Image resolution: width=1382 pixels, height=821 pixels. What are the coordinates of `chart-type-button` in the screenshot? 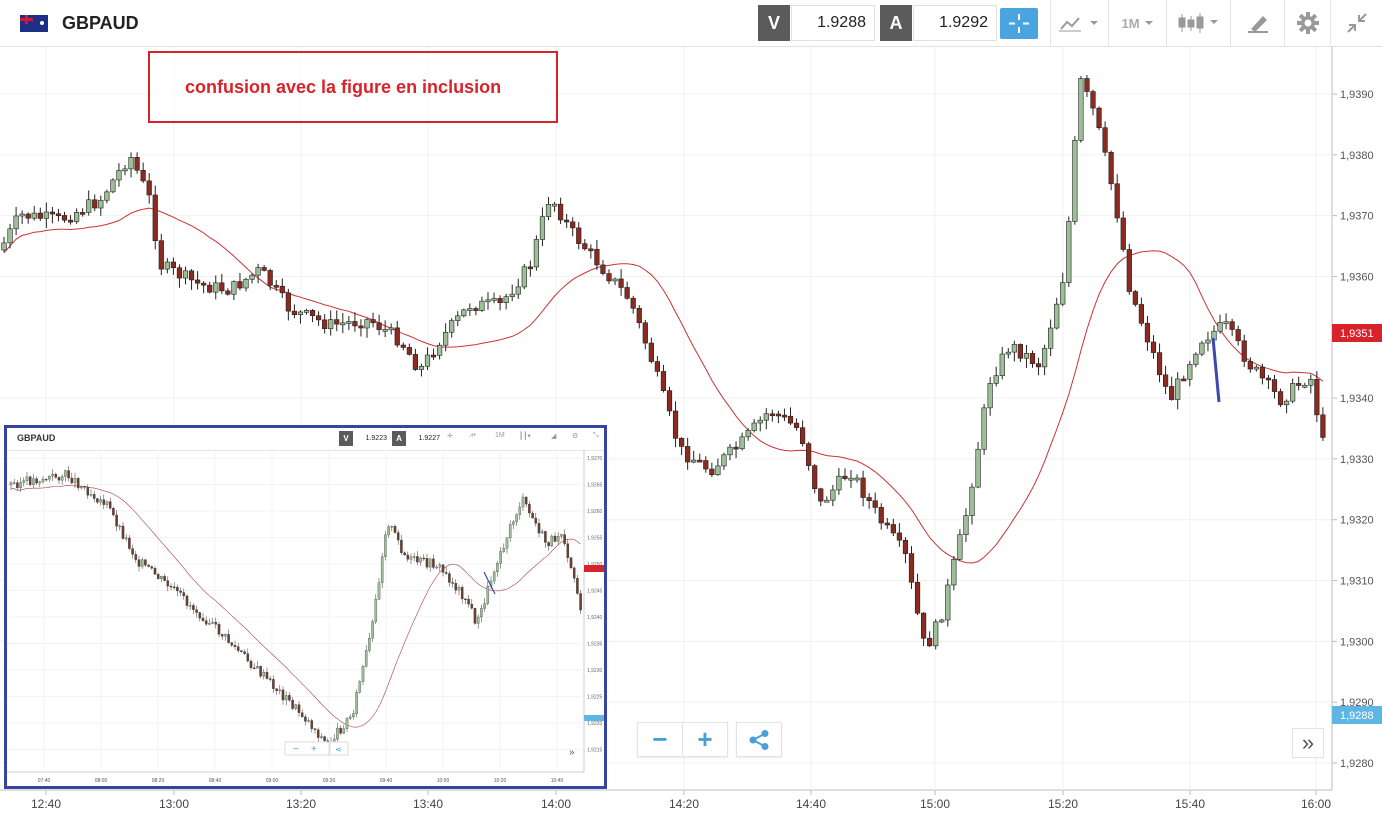 It's located at (1079, 23).